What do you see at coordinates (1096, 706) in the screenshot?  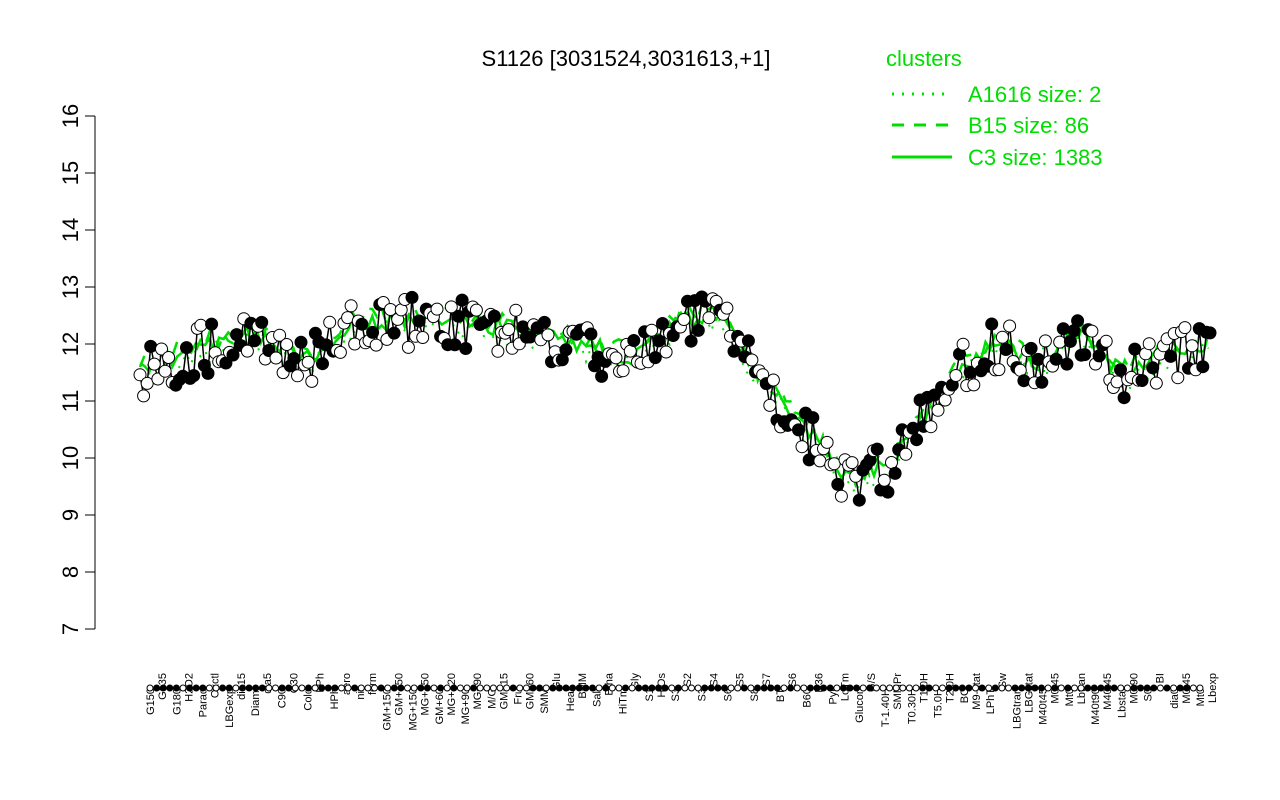 I see `x-tick-label: M40t90` at bounding box center [1096, 706].